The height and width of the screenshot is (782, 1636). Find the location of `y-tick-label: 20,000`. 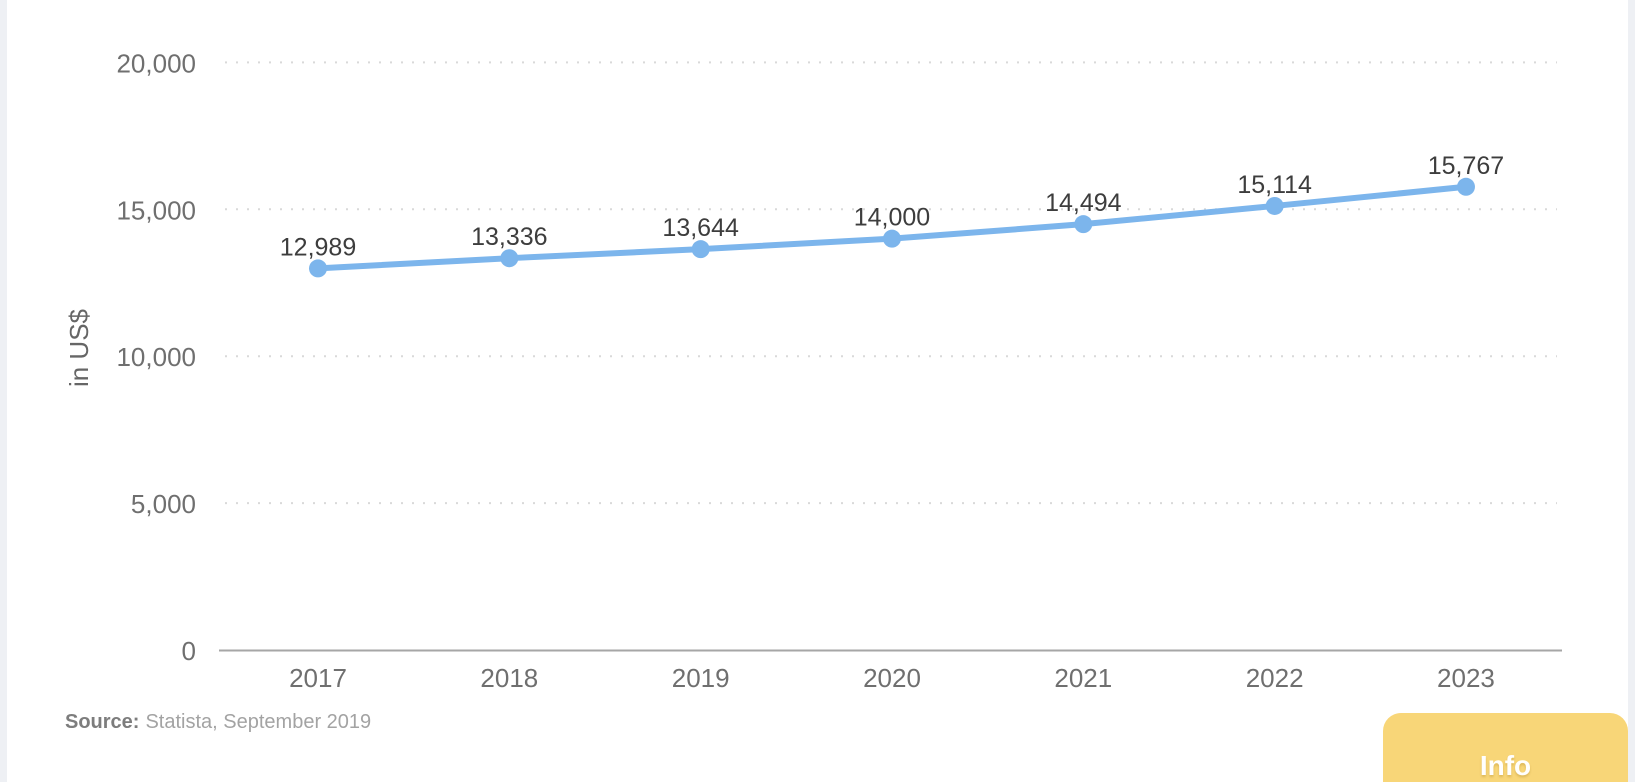

y-tick-label: 20,000 is located at coordinates (156, 63).